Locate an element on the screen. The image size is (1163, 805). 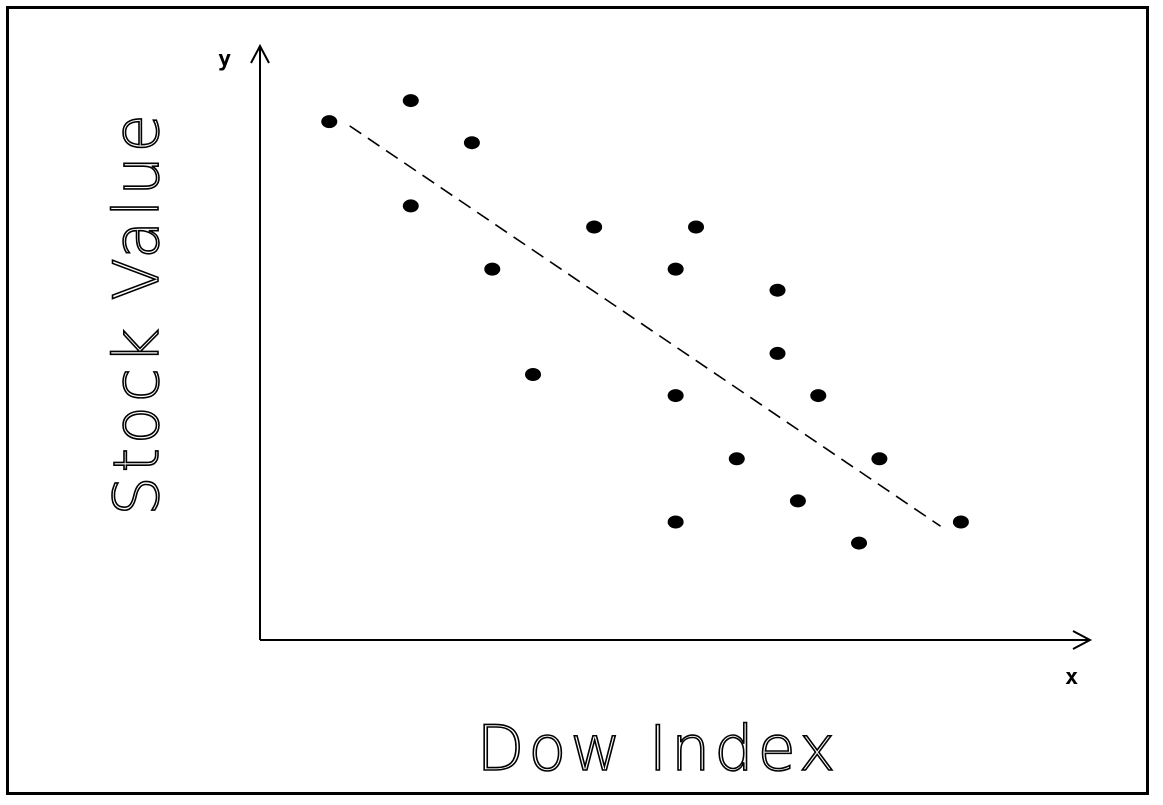
y-axis-letter: y is located at coordinates (224, 59).